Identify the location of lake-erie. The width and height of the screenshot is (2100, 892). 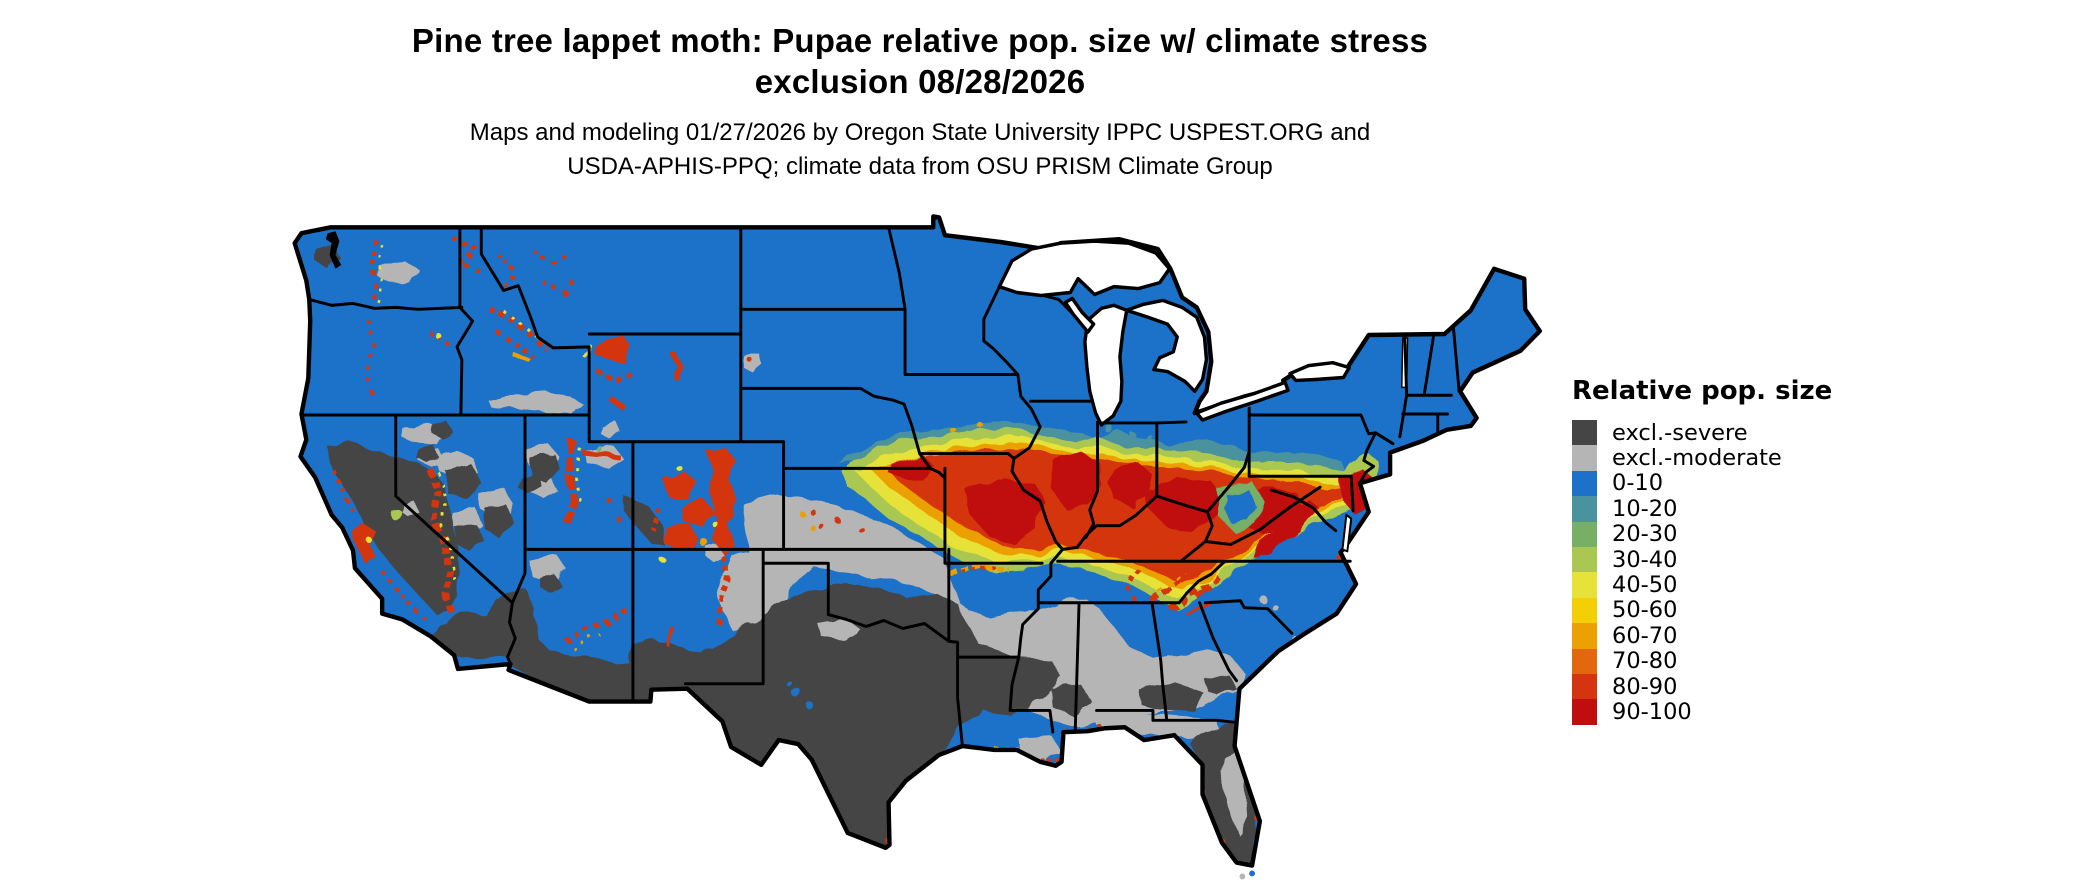
(1242, 401).